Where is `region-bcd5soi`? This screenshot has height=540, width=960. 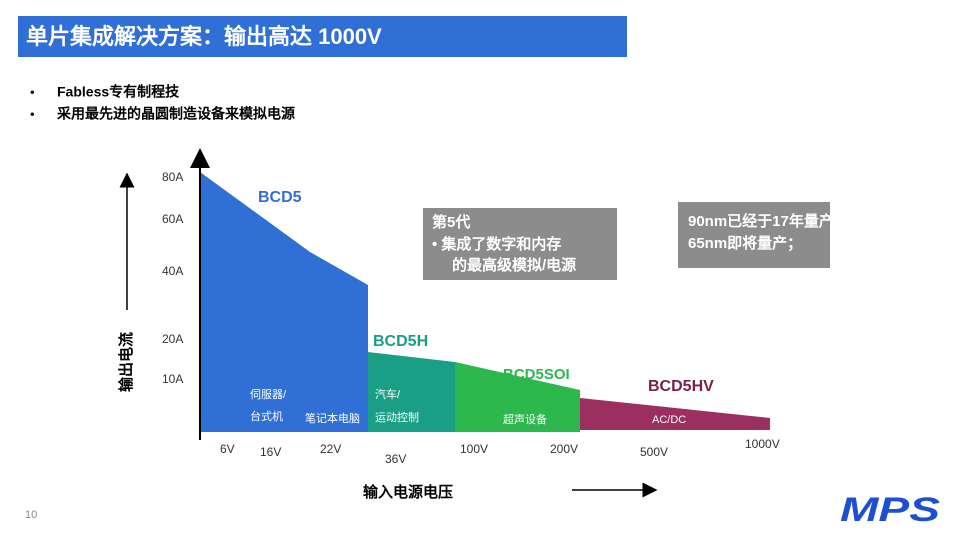
region-bcd5soi is located at coordinates (517, 397).